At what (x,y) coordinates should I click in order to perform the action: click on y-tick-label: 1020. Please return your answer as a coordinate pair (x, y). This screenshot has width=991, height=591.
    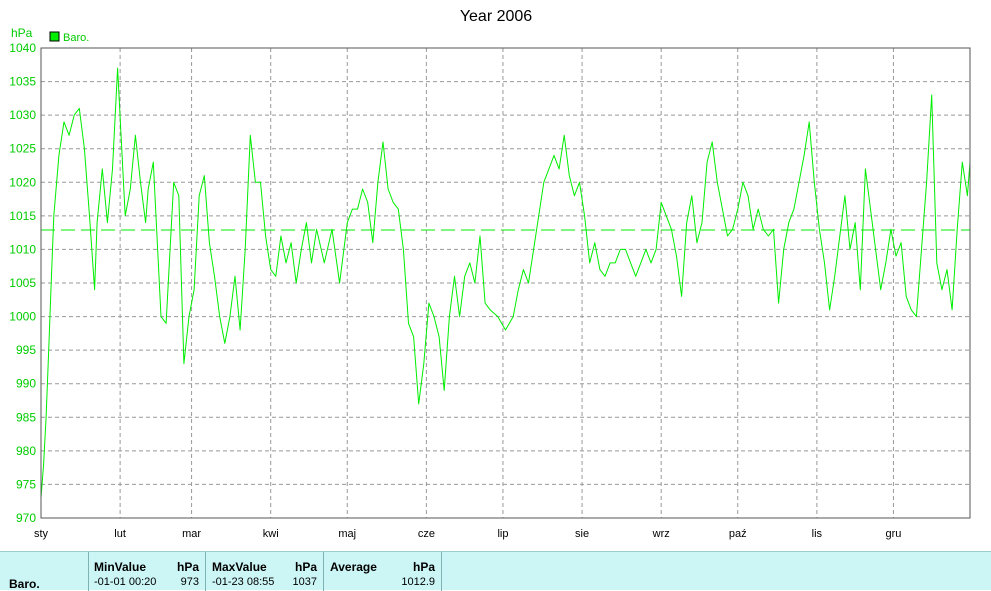
    Looking at the image, I should click on (22, 182).